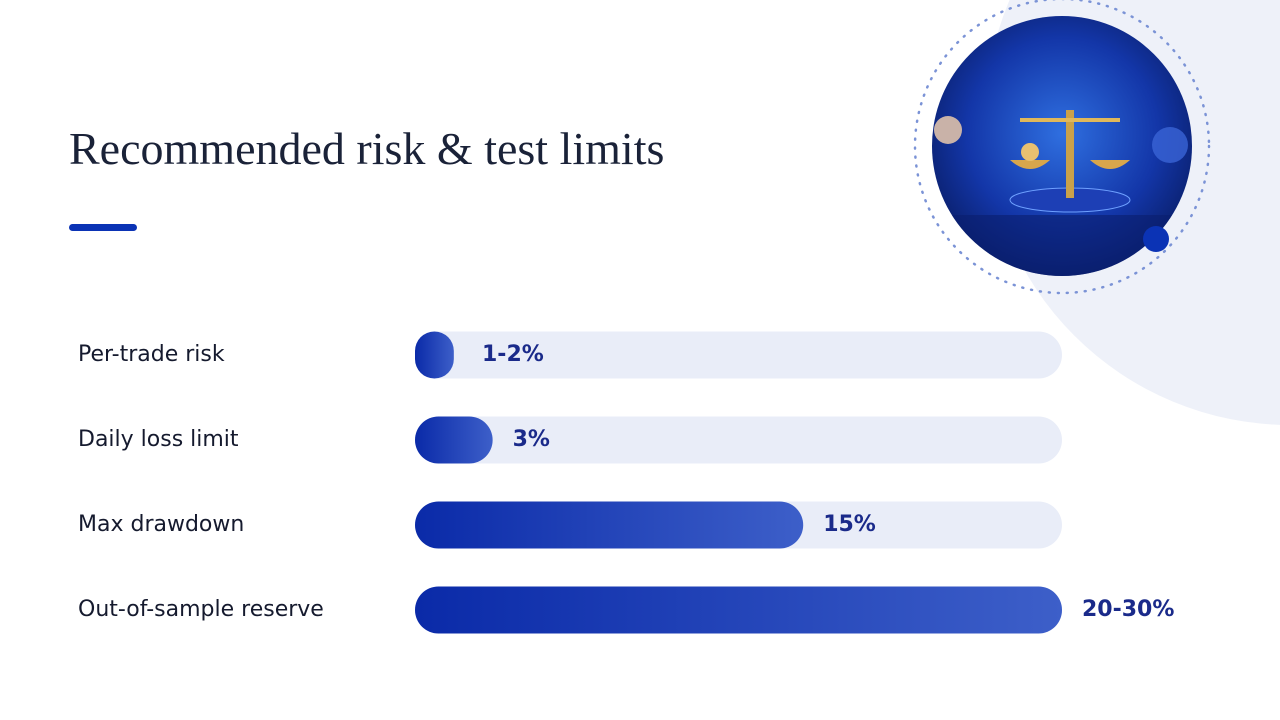 This screenshot has height=720, width=1280. What do you see at coordinates (366, 148) in the screenshot?
I see `chart-title: Recommended risk & test limits` at bounding box center [366, 148].